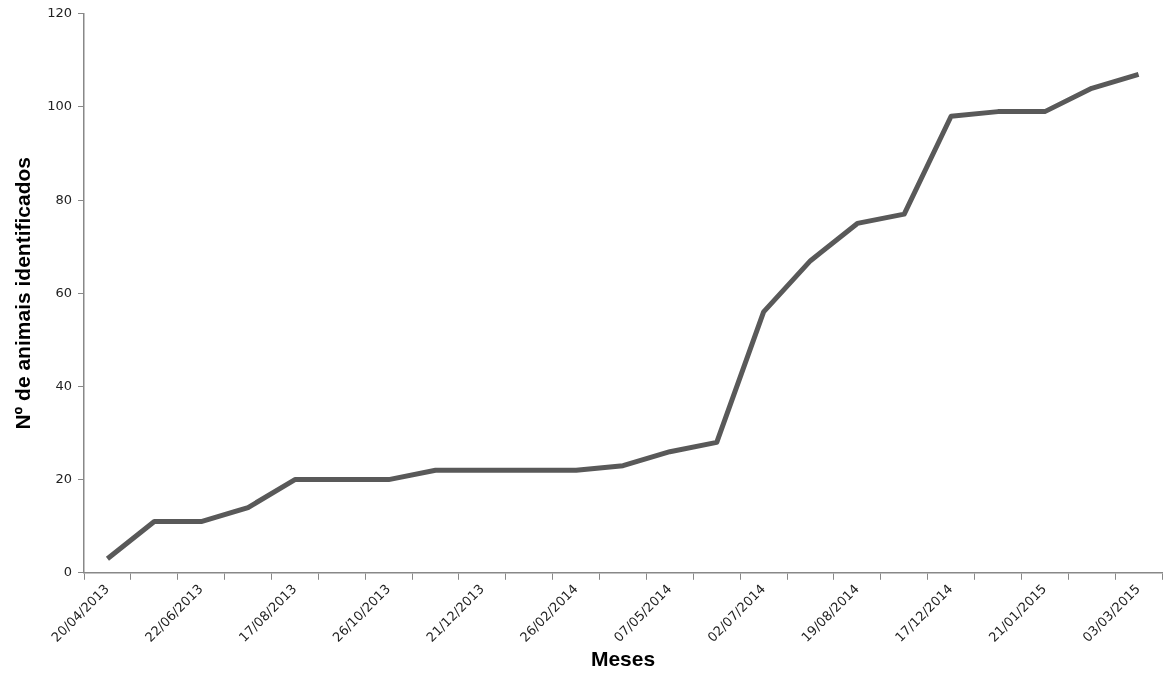  Describe the element at coordinates (60, 13) in the screenshot. I see `y-tick-label: 120` at that location.